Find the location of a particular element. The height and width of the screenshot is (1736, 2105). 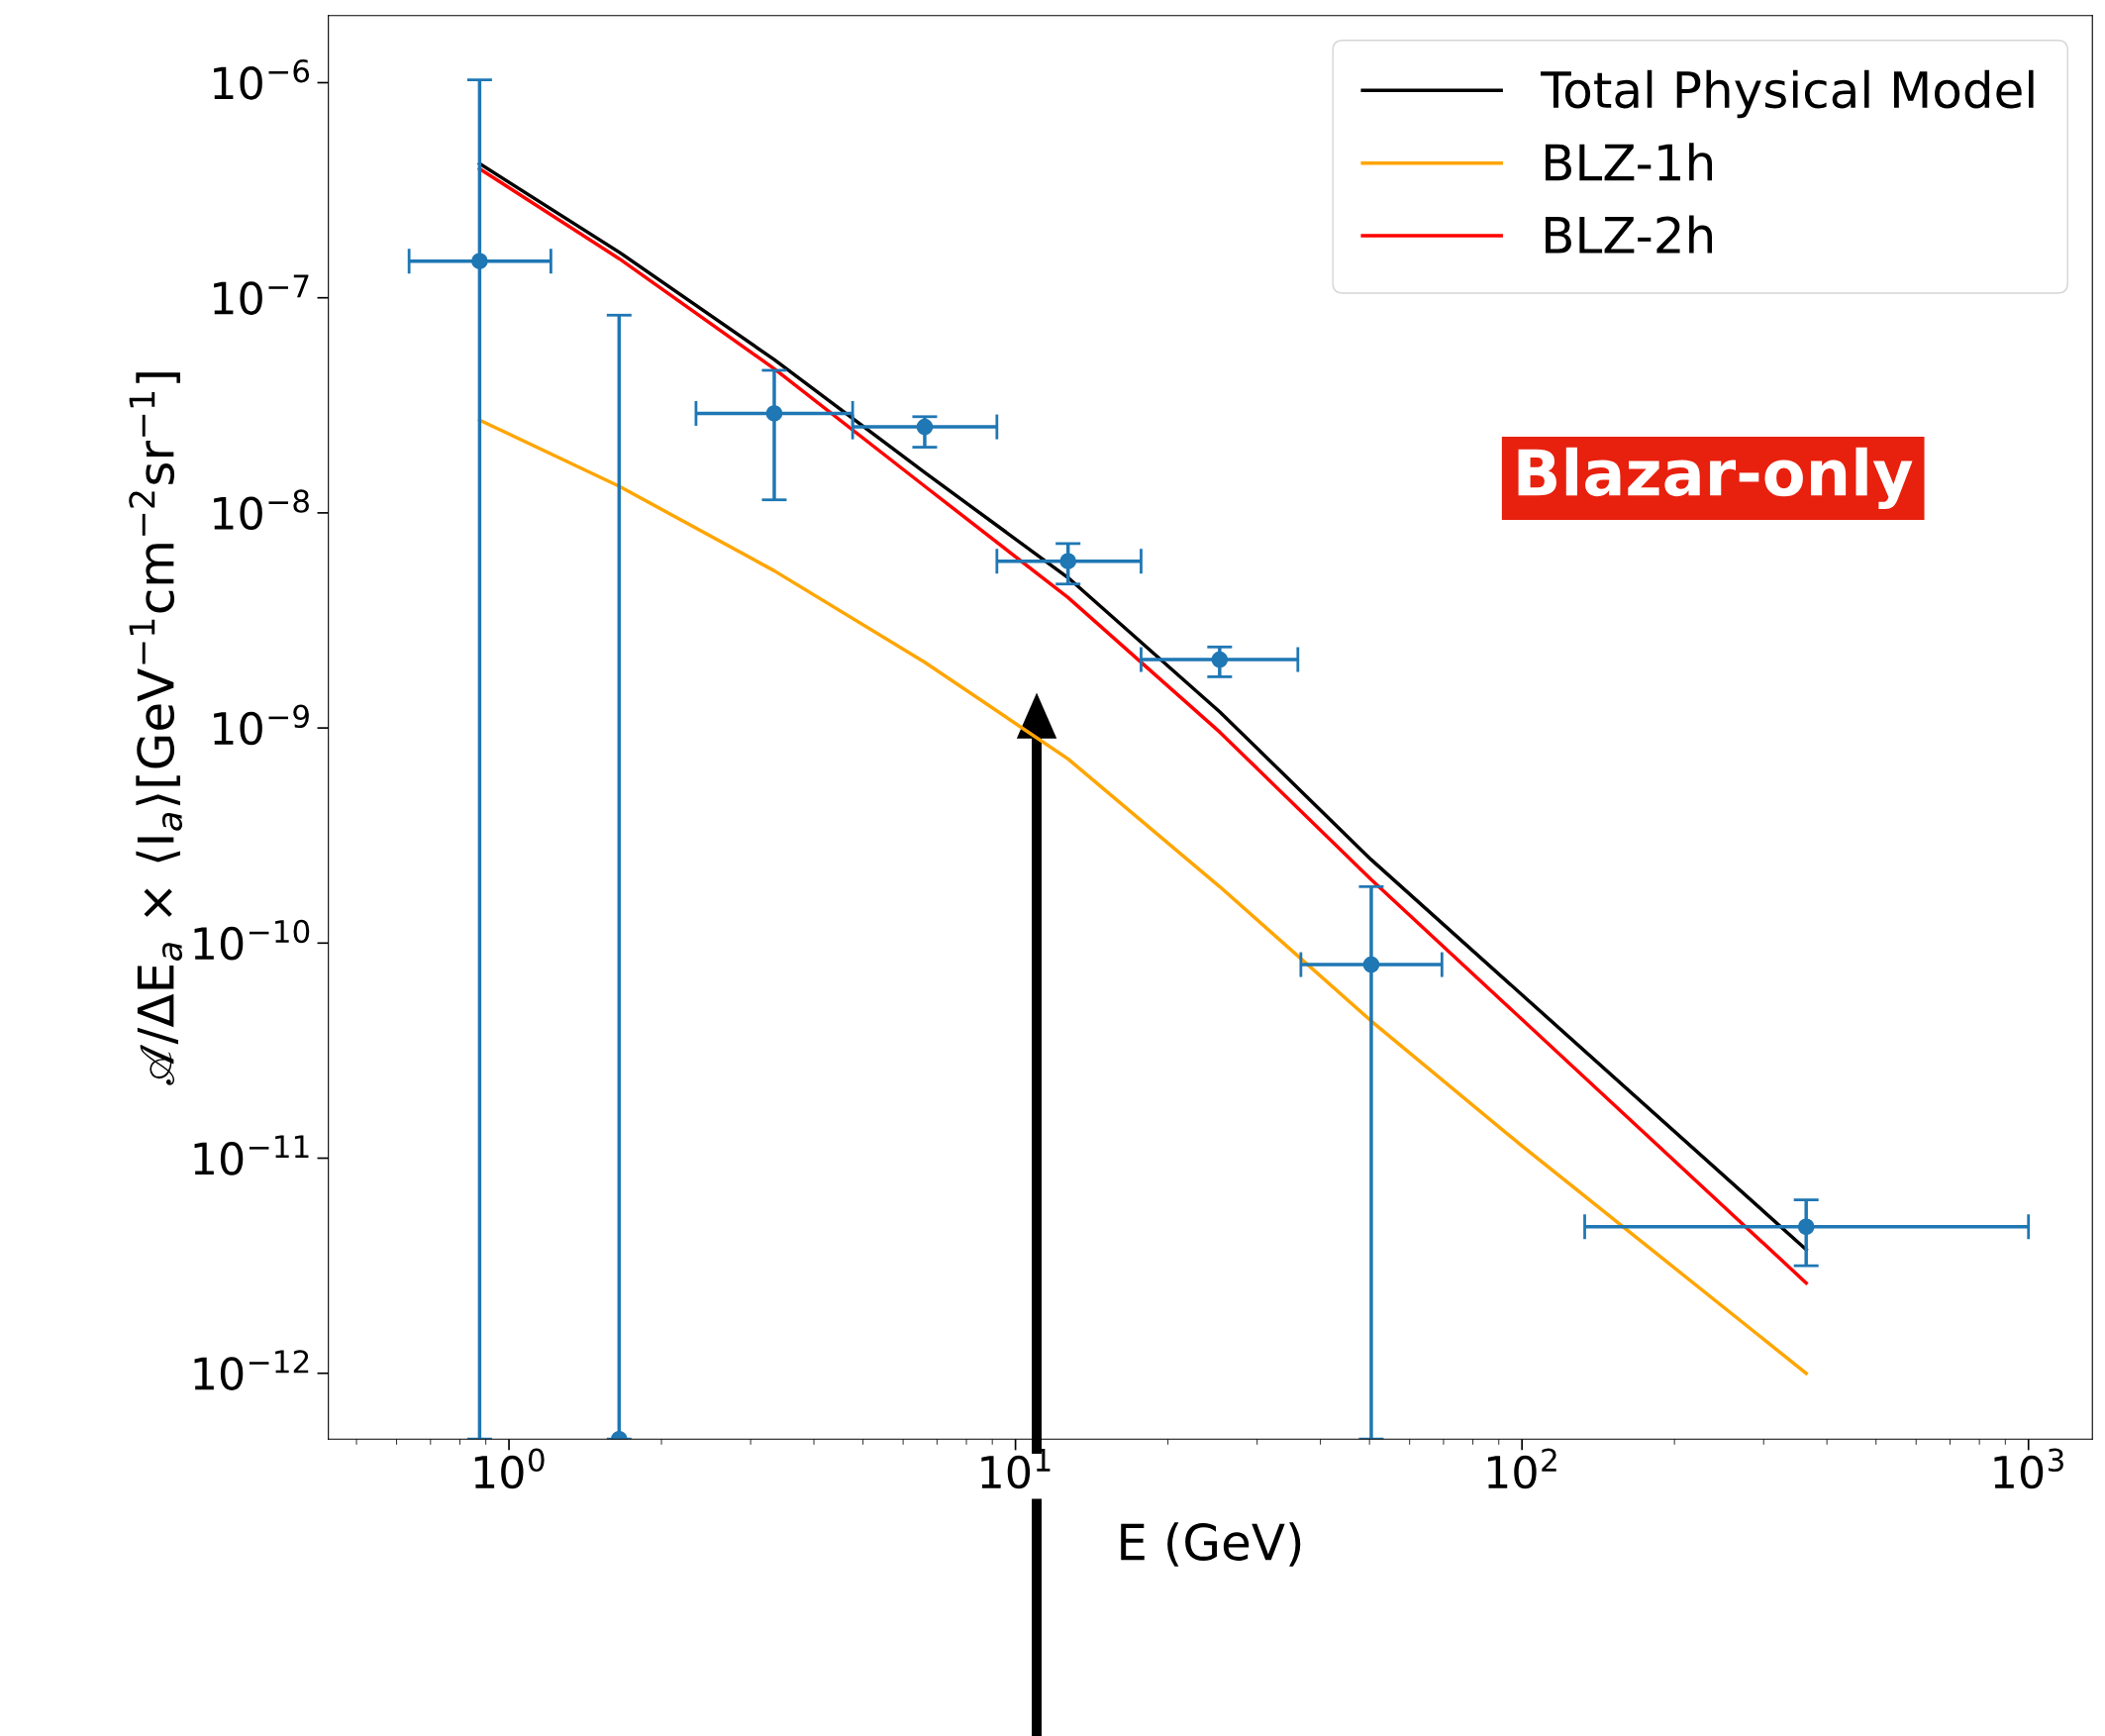

legend-label: Total Physical Model is located at coordinates (1787, 94).